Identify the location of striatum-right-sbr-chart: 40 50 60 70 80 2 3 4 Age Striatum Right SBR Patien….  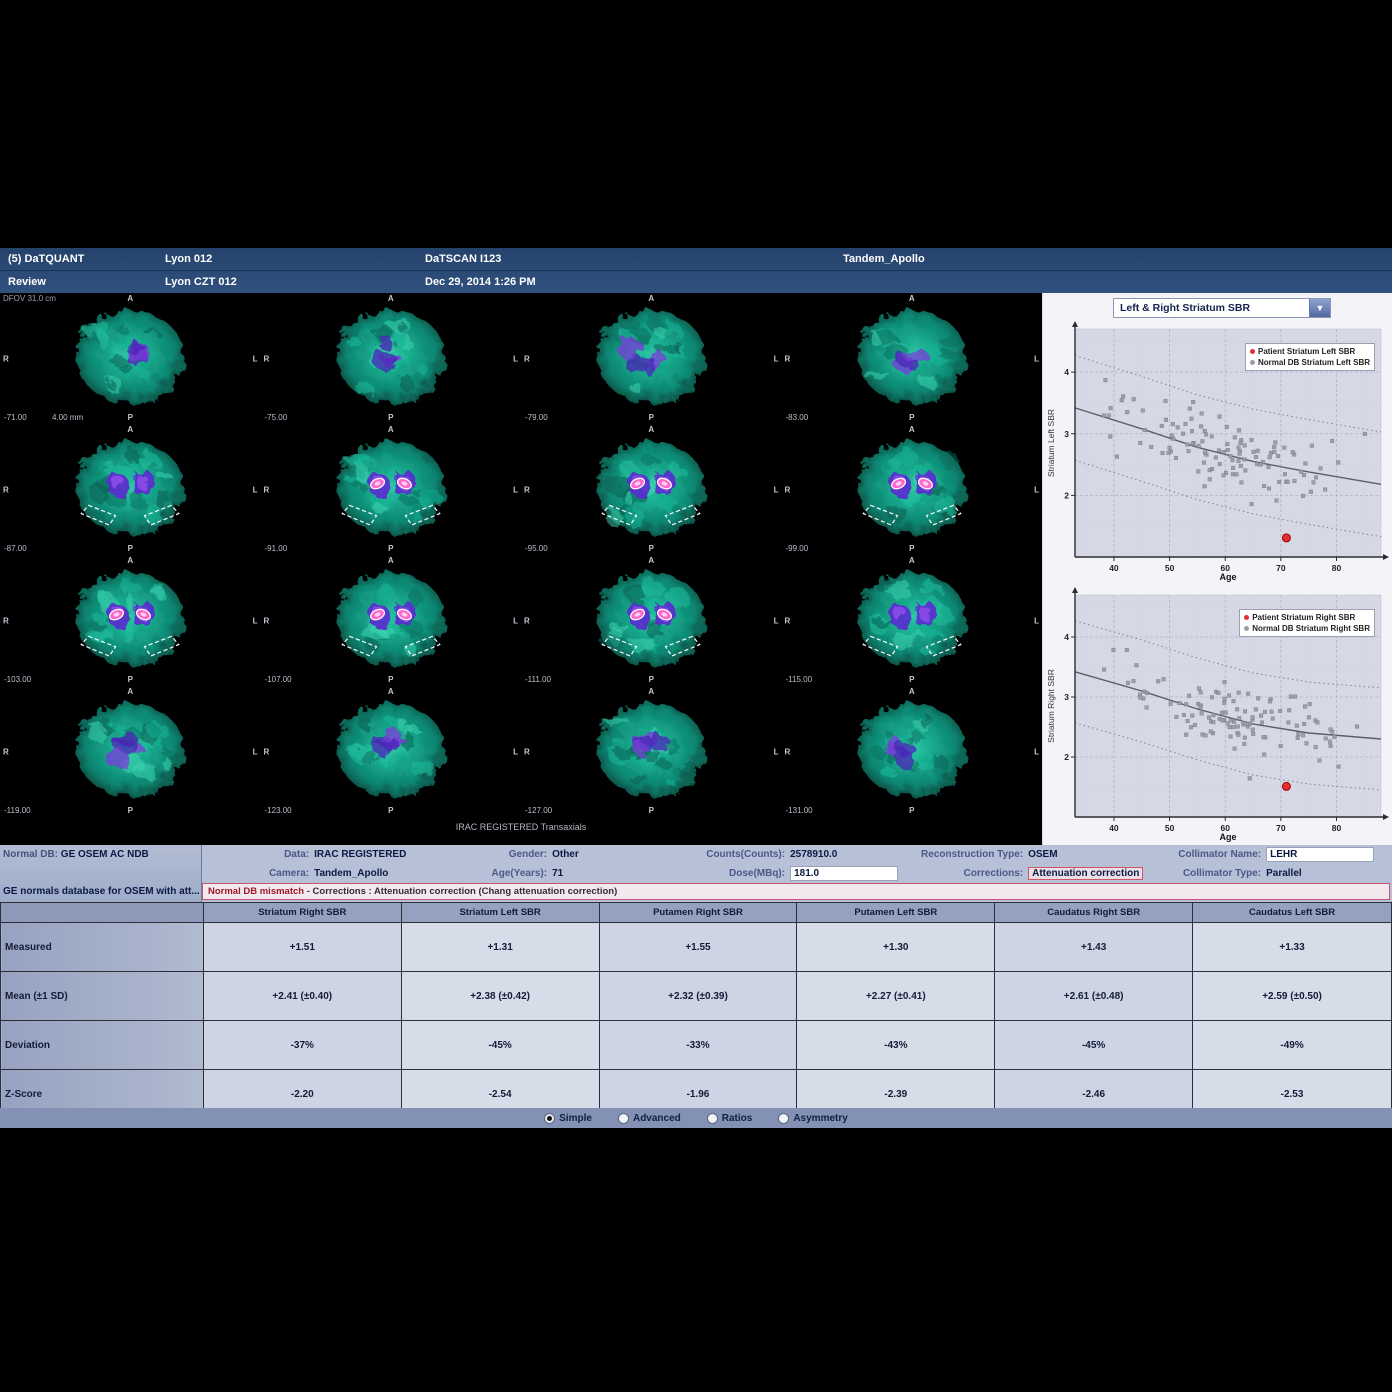
(1218, 715).